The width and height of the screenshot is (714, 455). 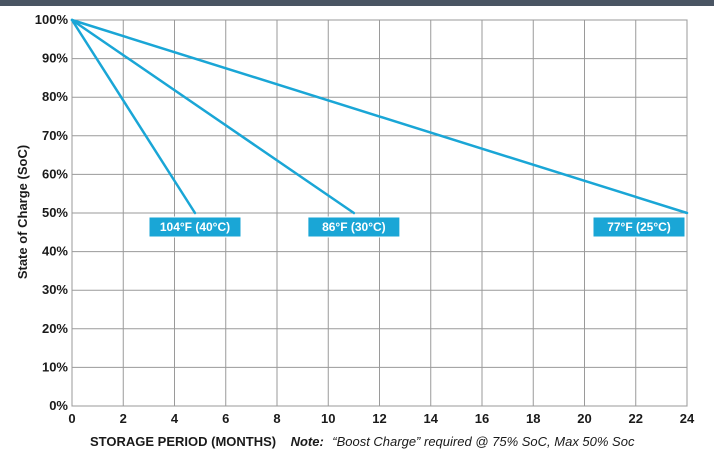 I want to click on y-tick-label: 40%, so click(x=55, y=251).